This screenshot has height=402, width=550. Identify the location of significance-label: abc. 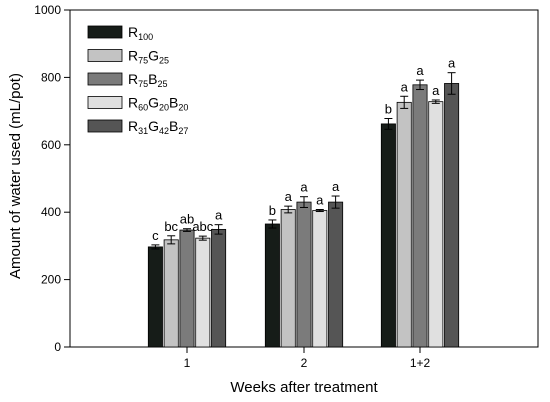
(202, 226).